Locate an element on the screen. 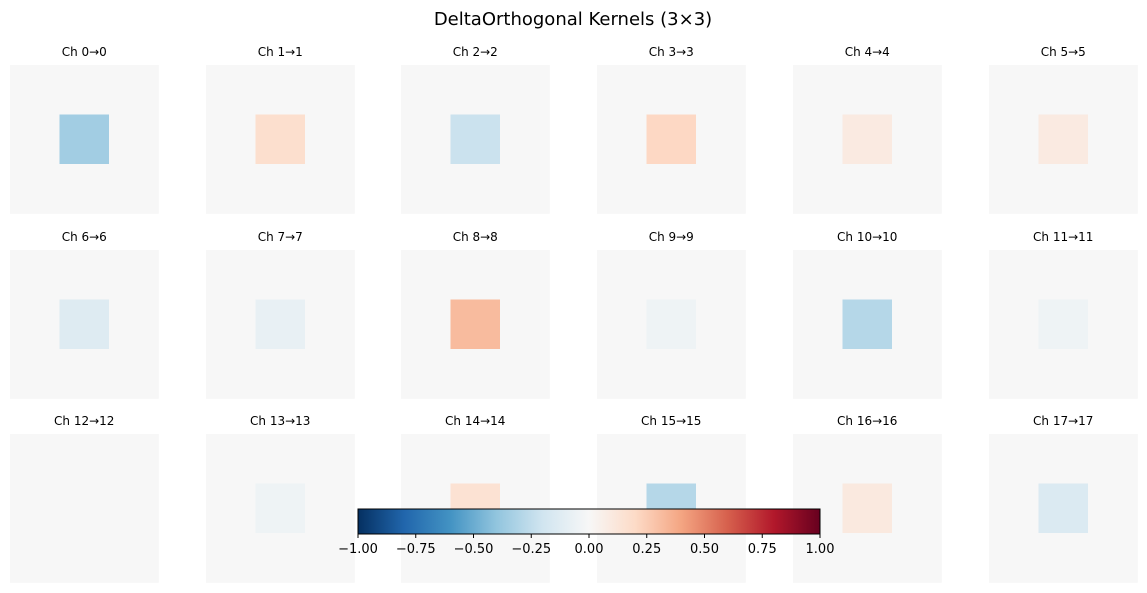 The height and width of the screenshot is (593, 1147). colorbar-ticks: −1.00 −0.75 −0.50 −0.25 0.00 0.25 0.50 0.75 1.00 is located at coordinates (586, 545).